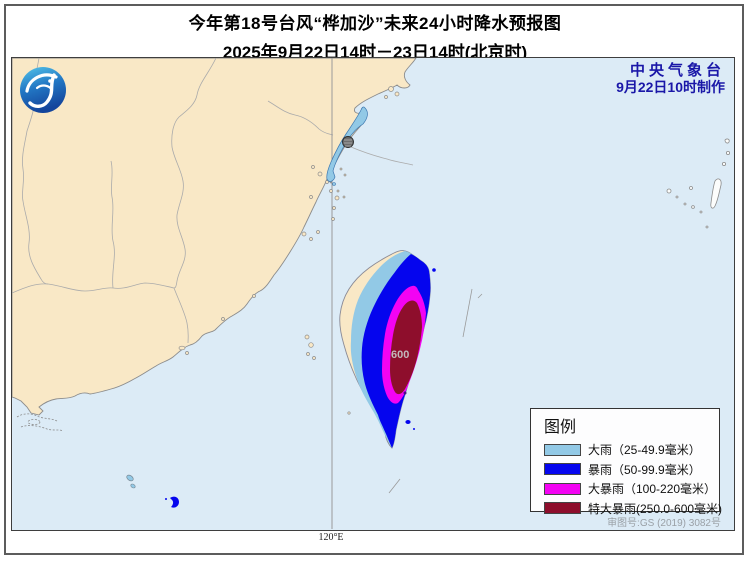  I want to click on page-title: 今年第18号台风“桦加沙”未来24小时降水预报图, so click(375, 23).